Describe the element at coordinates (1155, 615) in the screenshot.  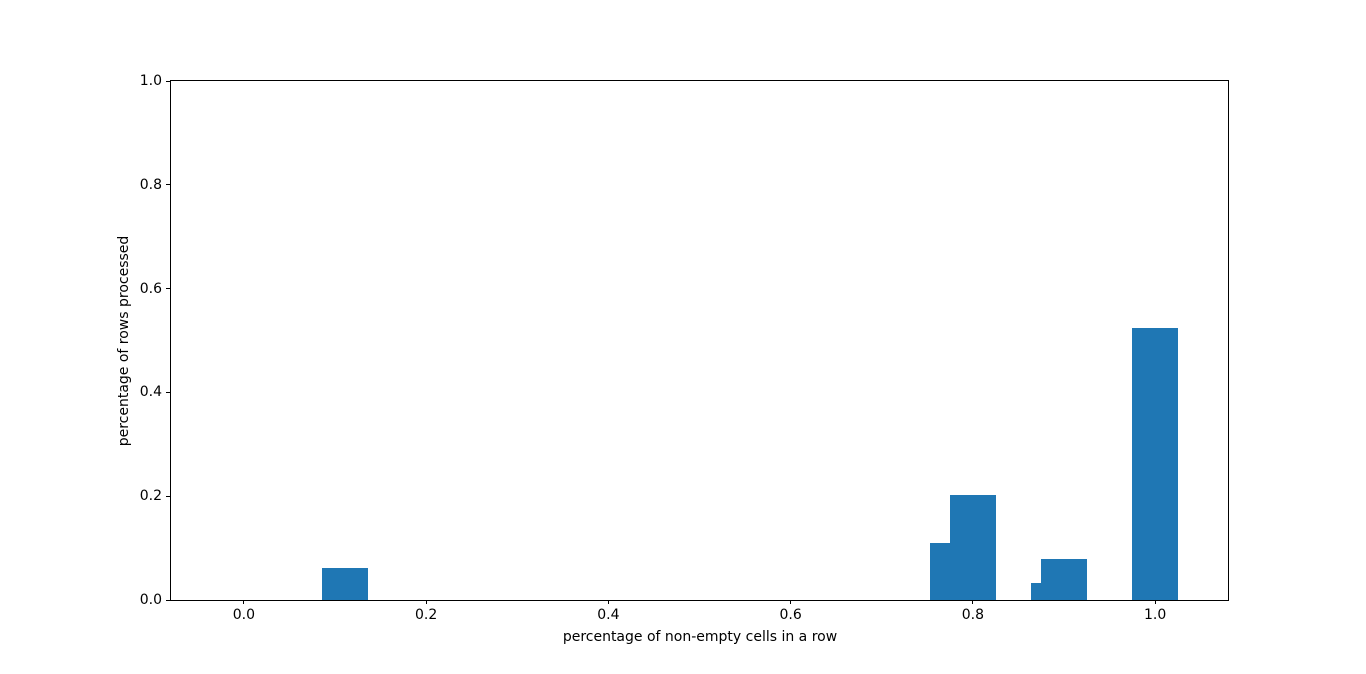
I see `x-tick-label: 1.0` at that location.